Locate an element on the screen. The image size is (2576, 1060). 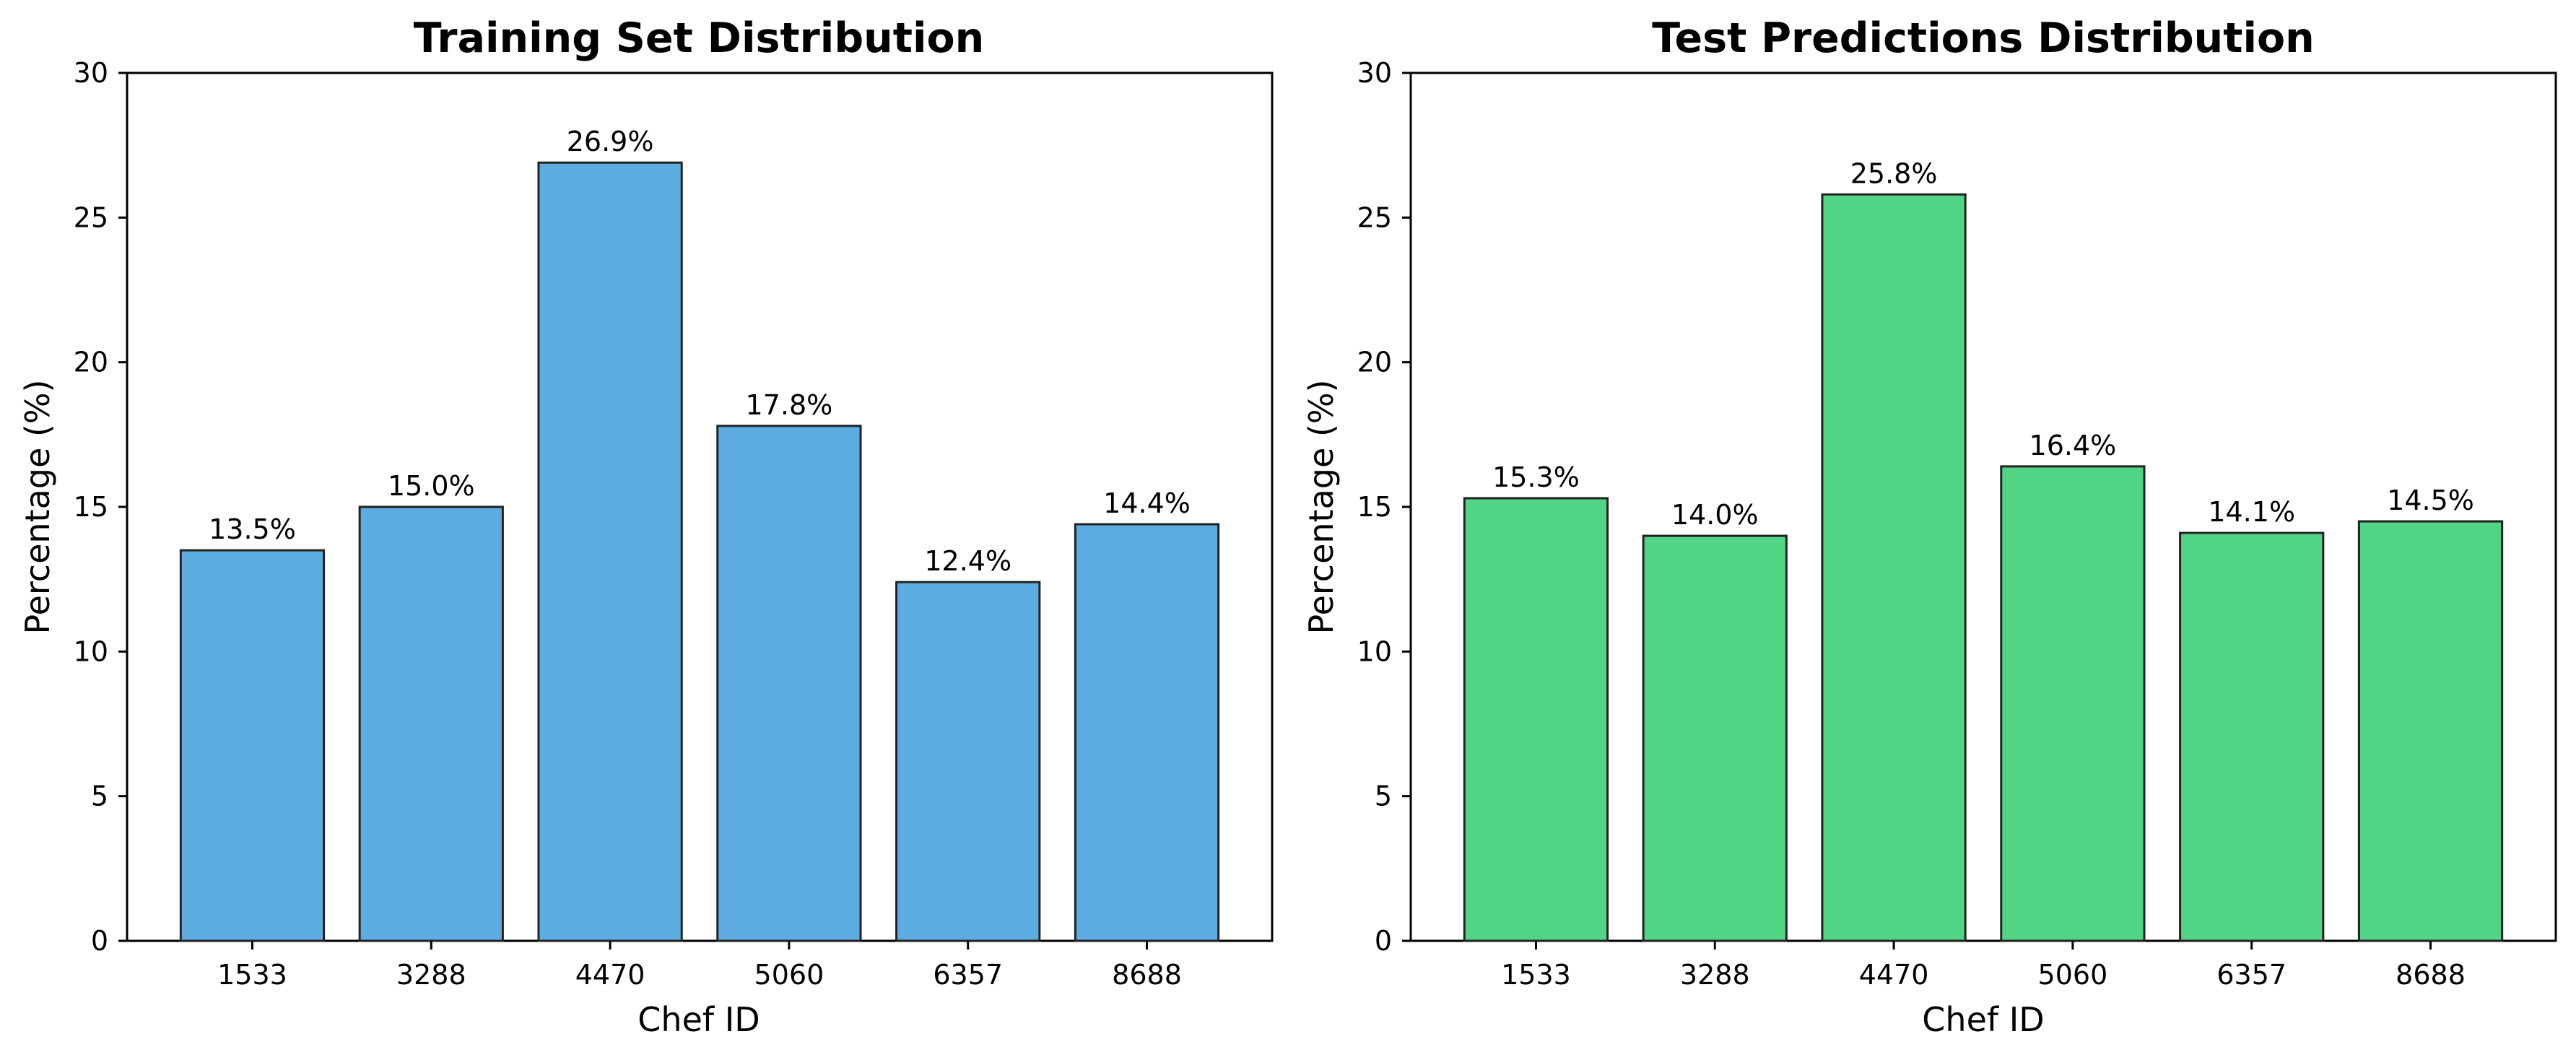
bar-value-label: 16.4% is located at coordinates (2073, 445).